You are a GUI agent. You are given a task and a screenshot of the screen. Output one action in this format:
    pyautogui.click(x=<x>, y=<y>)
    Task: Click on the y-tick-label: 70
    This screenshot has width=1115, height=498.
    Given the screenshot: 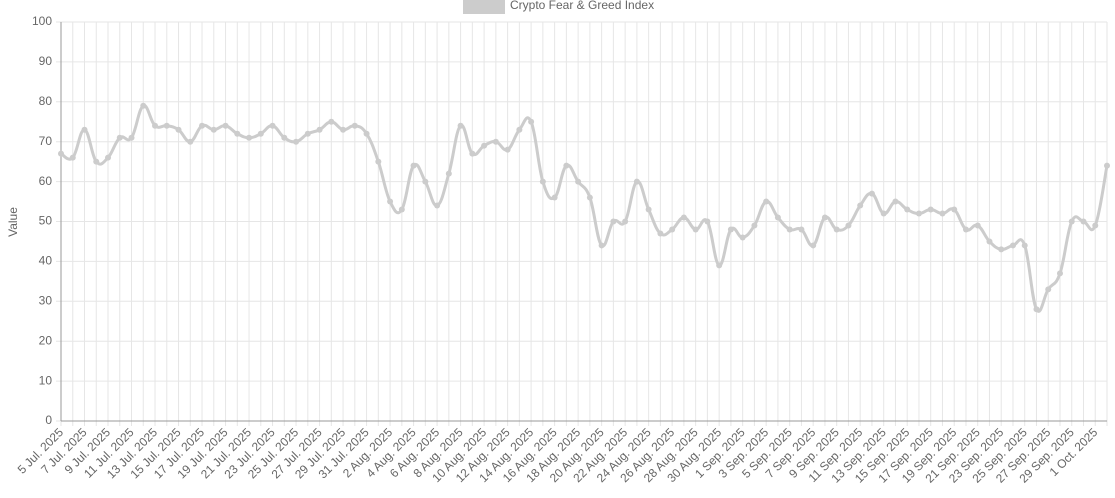 What is the action you would take?
    pyautogui.click(x=46, y=141)
    